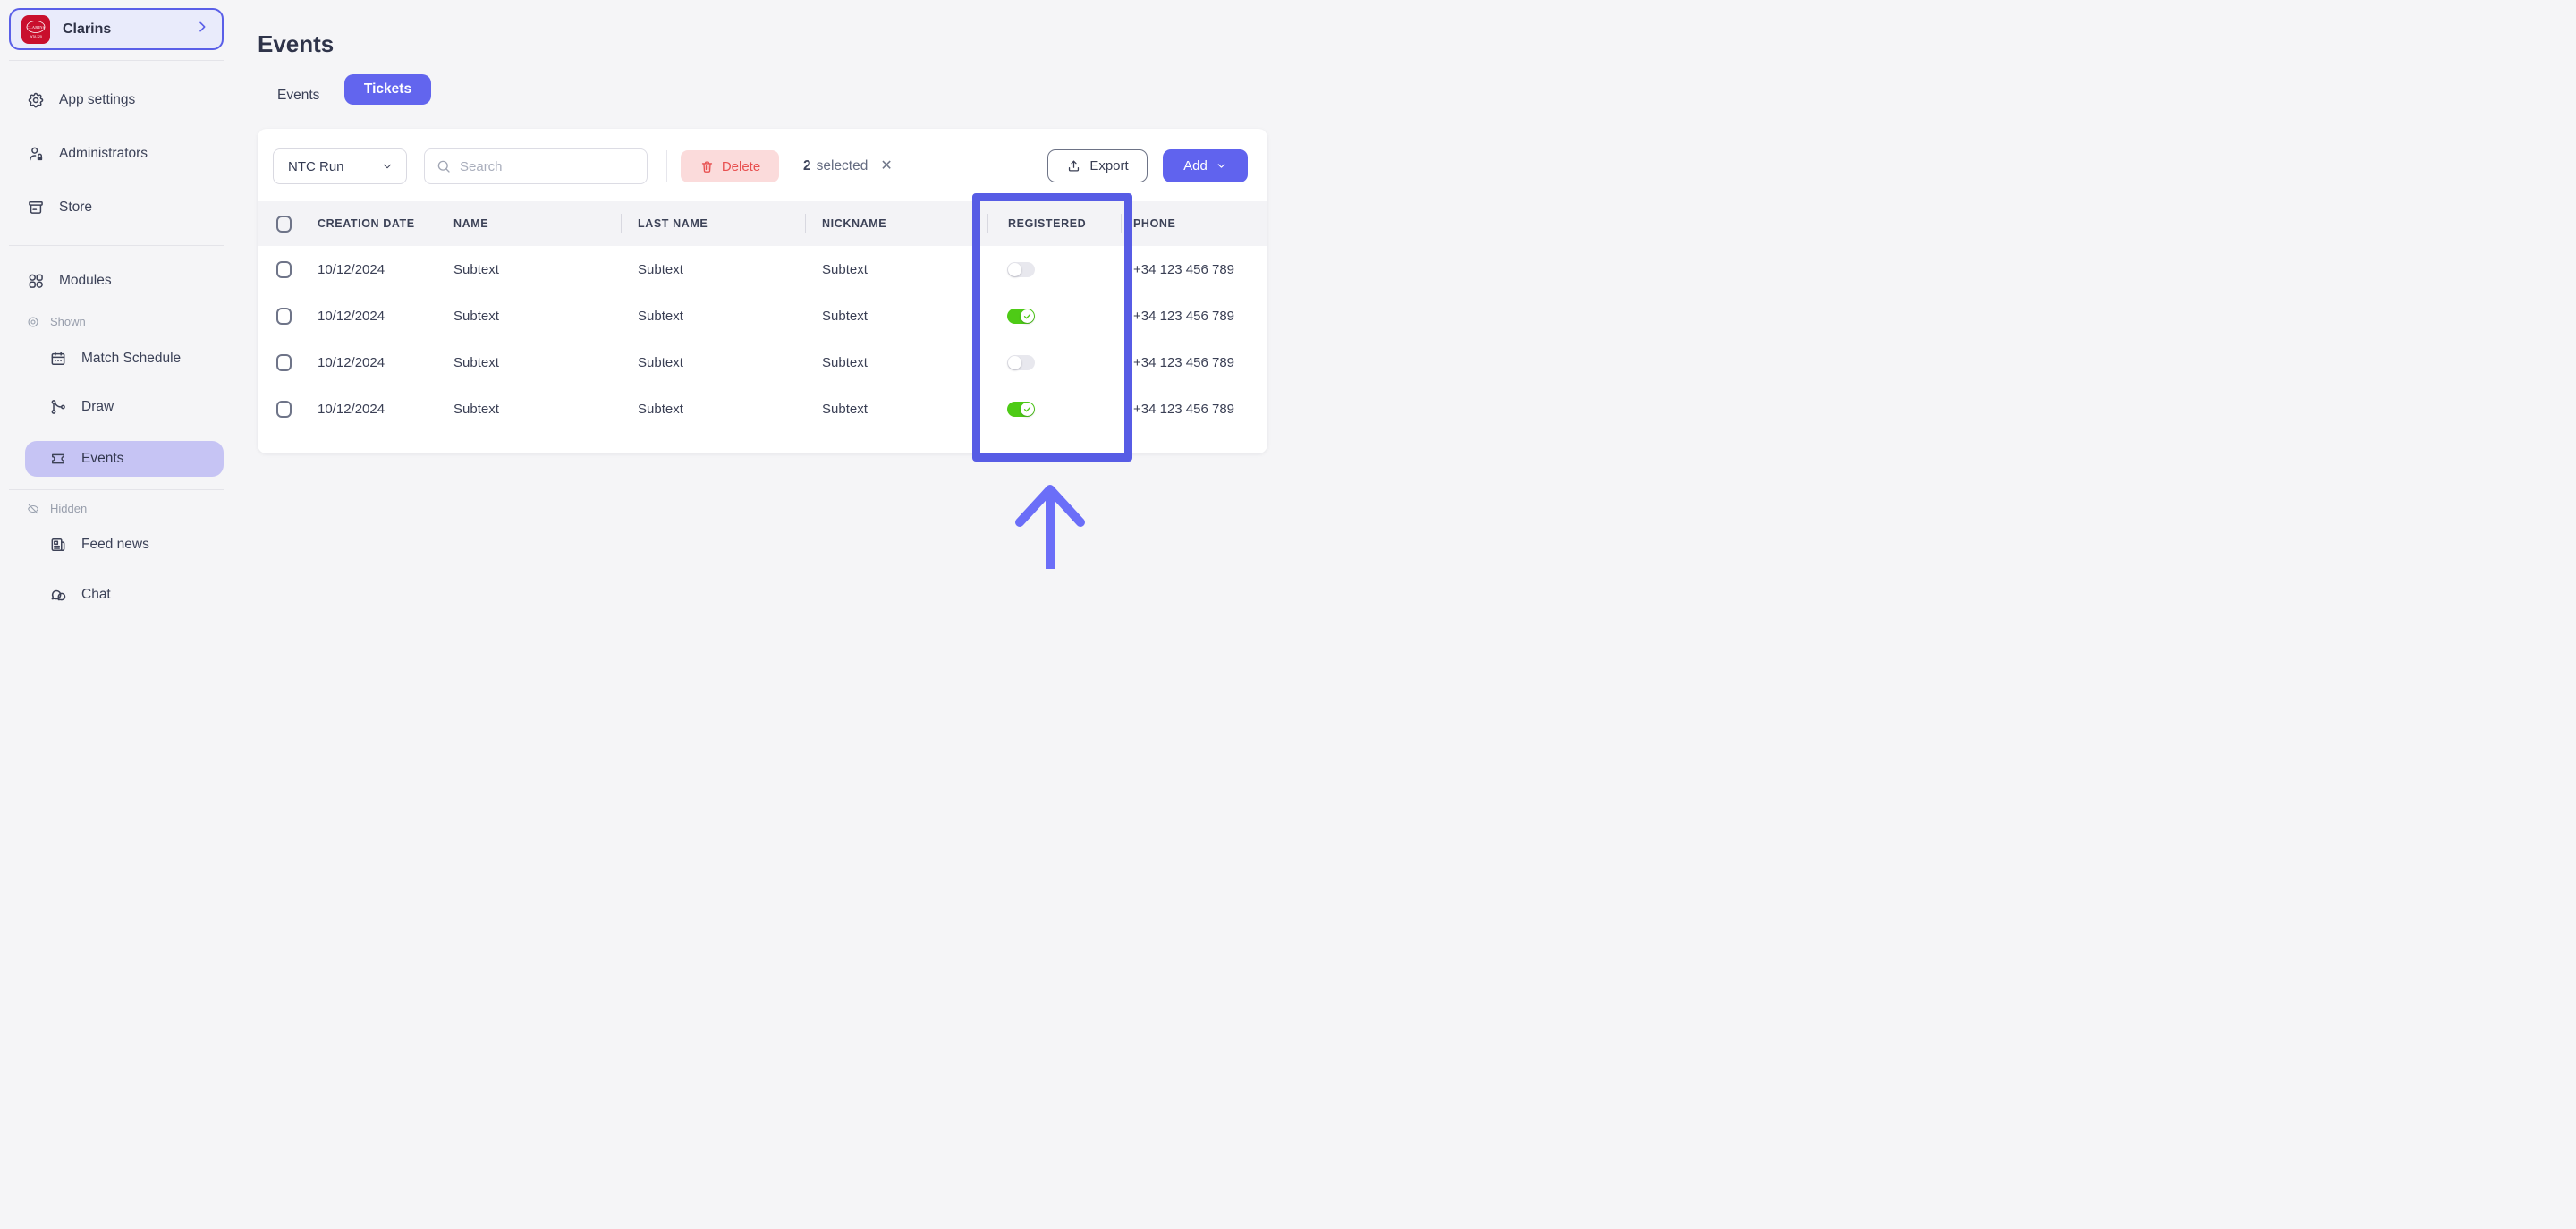  What do you see at coordinates (131, 358) in the screenshot?
I see `sidebar-item-label: Match Schedule` at bounding box center [131, 358].